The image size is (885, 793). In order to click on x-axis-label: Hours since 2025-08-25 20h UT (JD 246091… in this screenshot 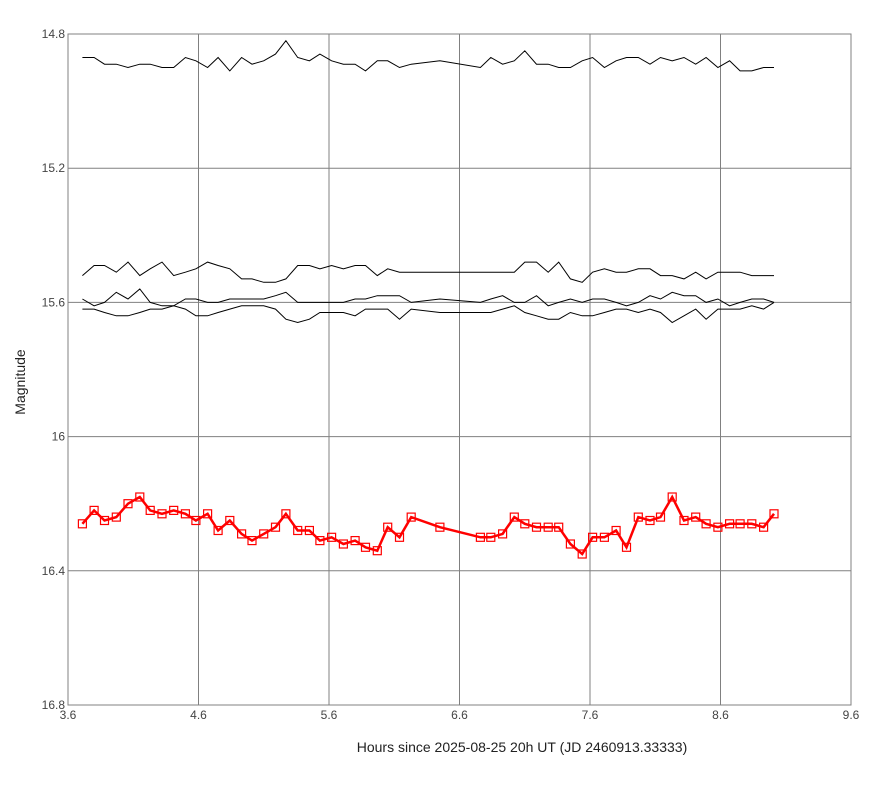, I will do `click(522, 747)`.